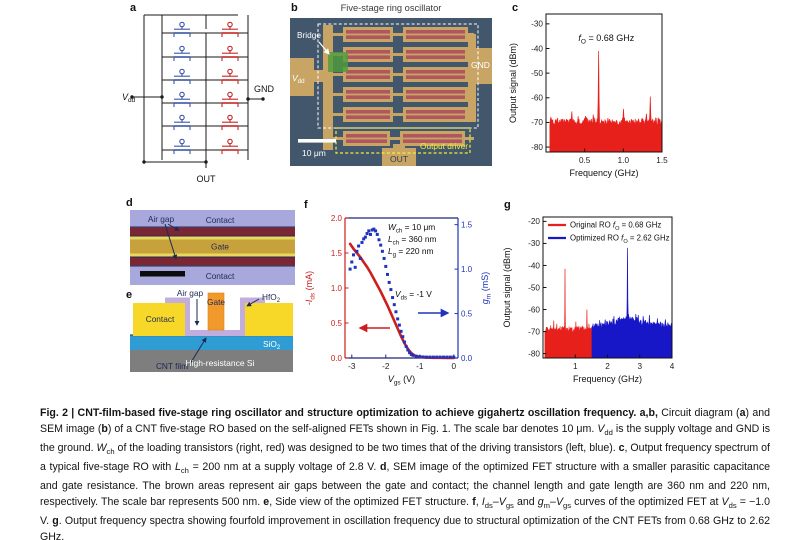 Image resolution: width=800 pixels, height=540 pixels. I want to click on panel-a-label: a, so click(133, 8).